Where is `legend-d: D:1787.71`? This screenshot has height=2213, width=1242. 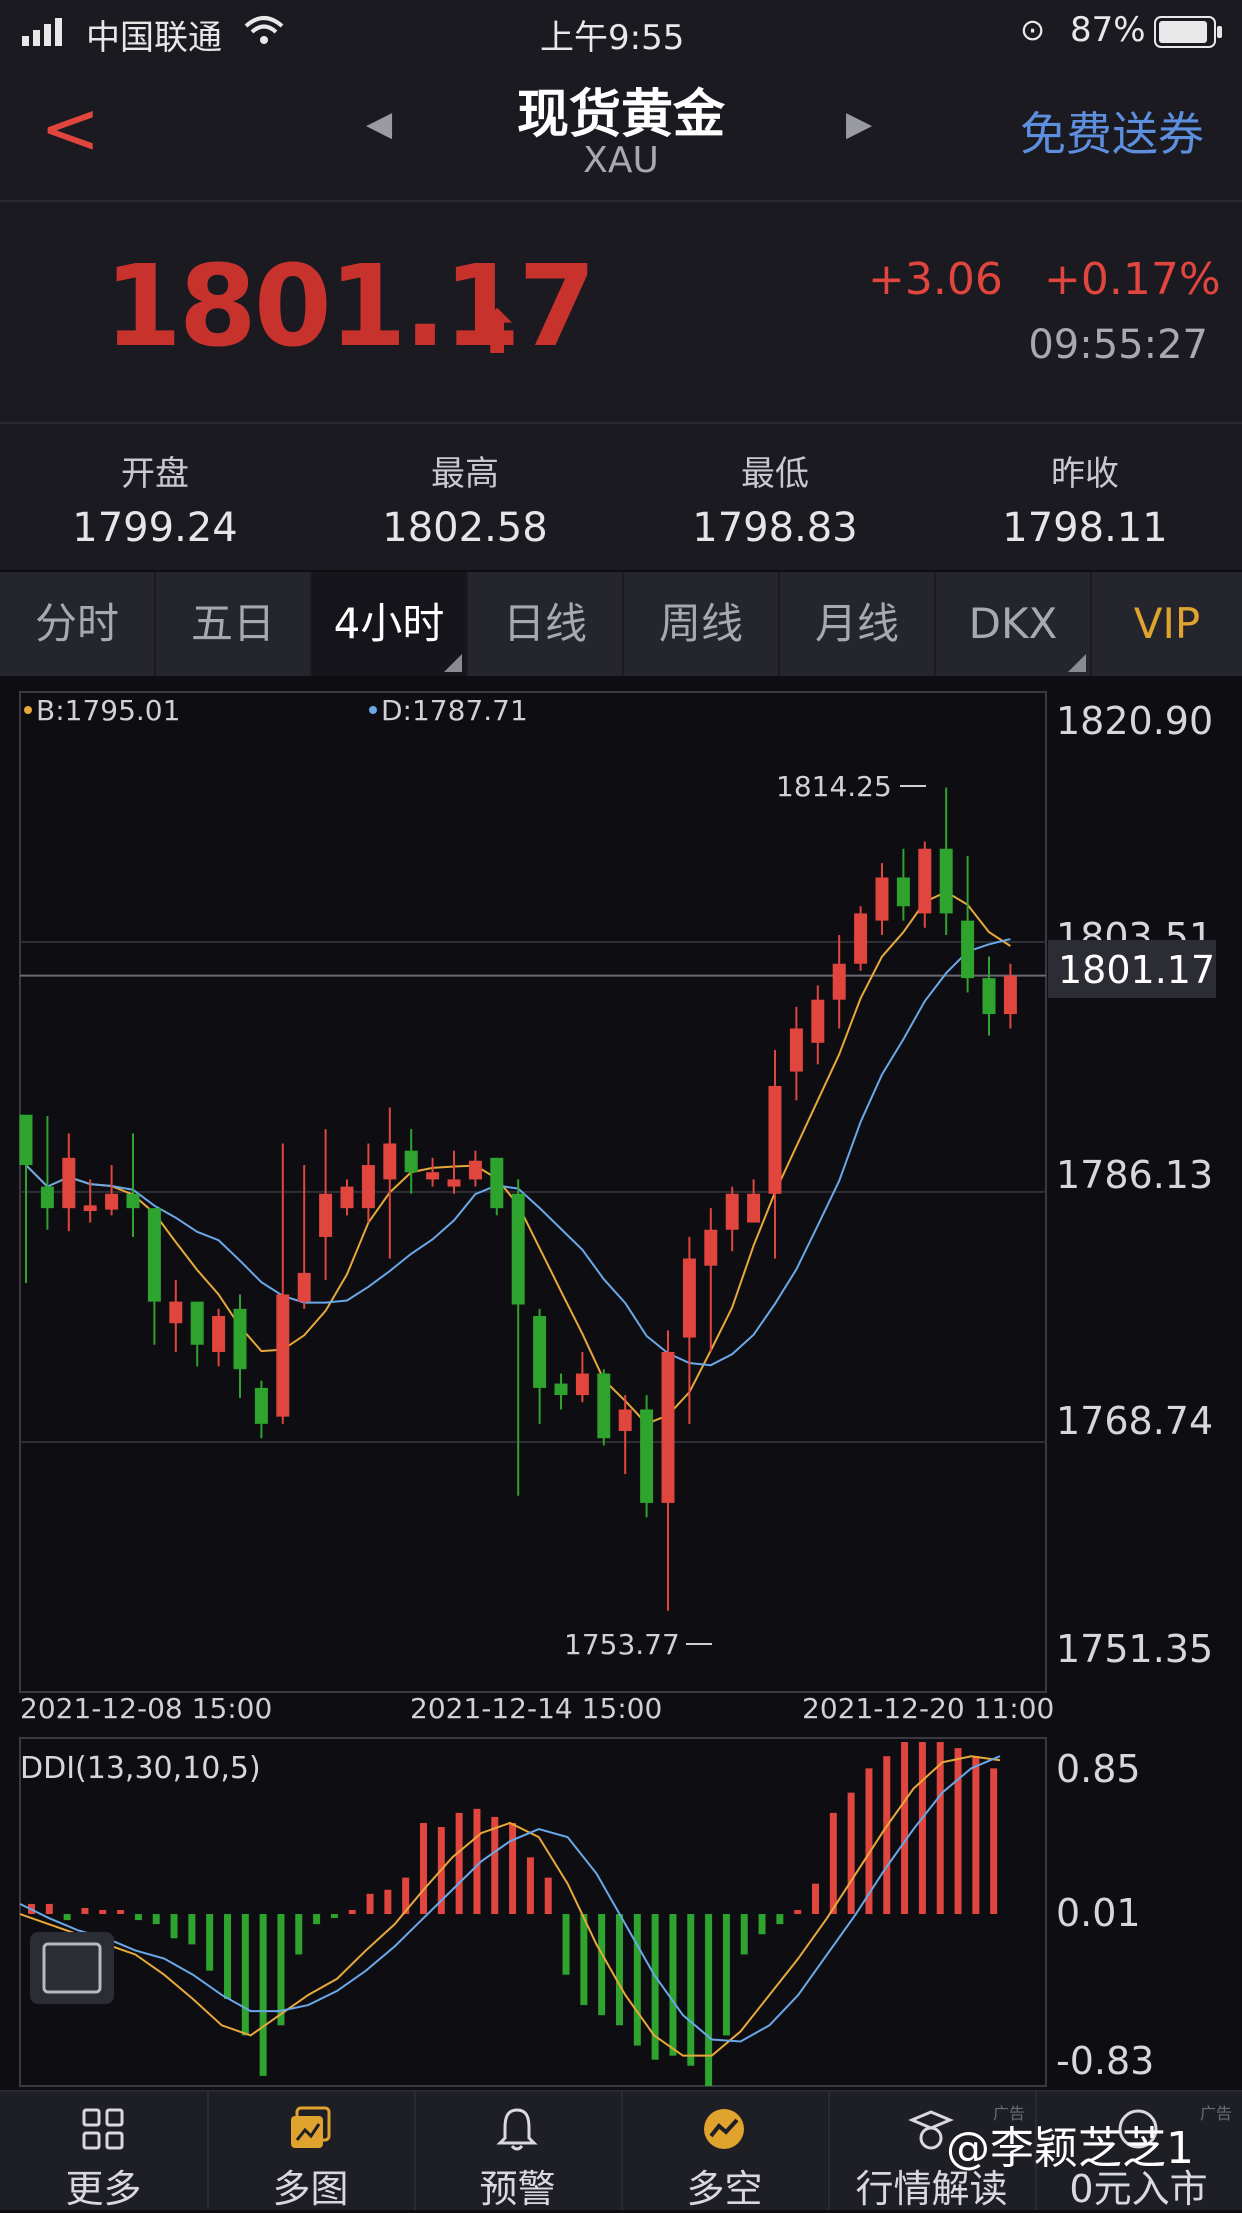
legend-d: D:1787.71 is located at coordinates (454, 710).